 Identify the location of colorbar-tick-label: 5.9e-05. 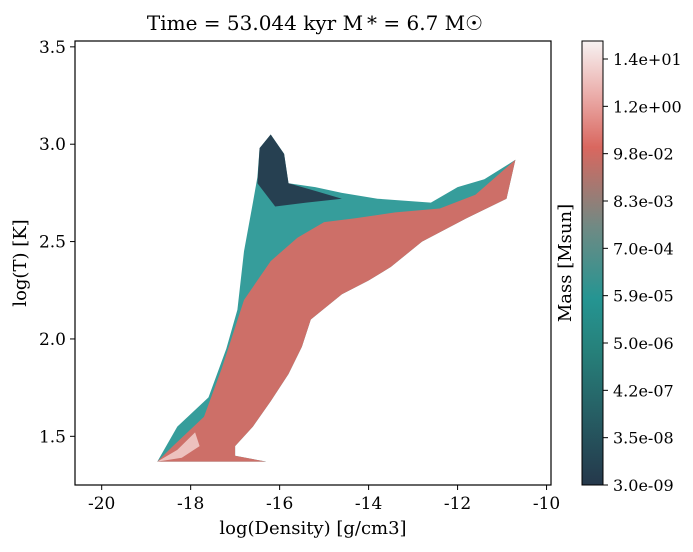
(643, 296).